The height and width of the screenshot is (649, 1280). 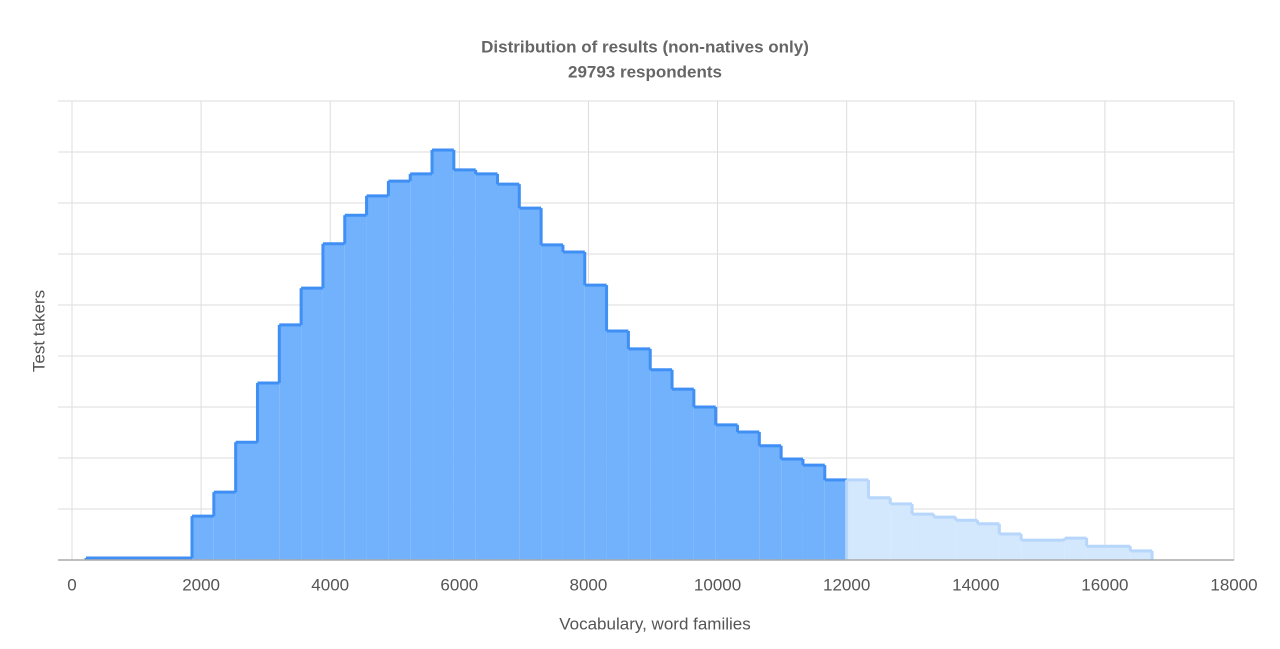 I want to click on chart-subtitle: 29793 respondents, so click(x=645, y=71).